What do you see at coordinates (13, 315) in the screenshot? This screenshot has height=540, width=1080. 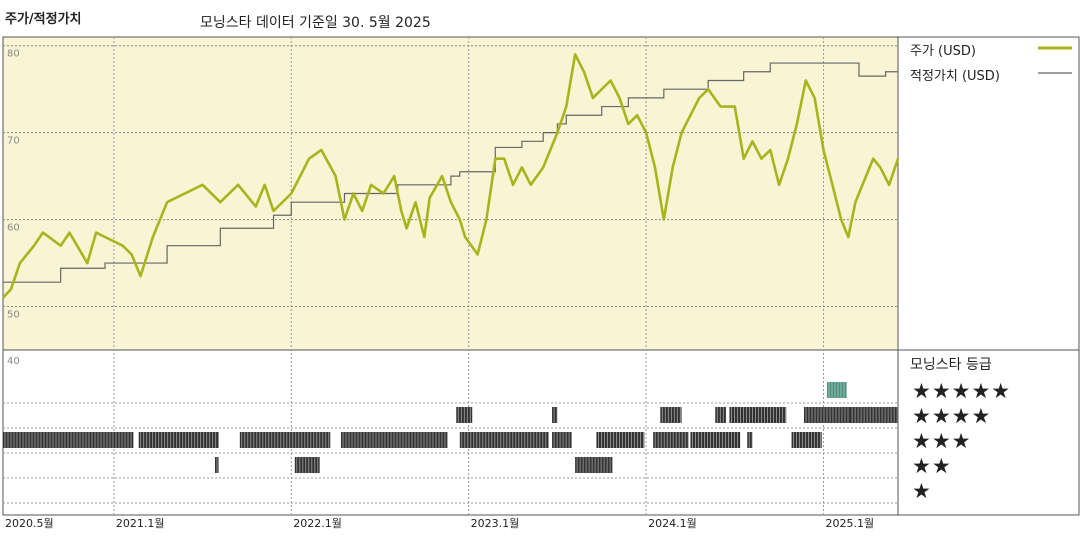 I see `y-tick-label: 50` at bounding box center [13, 315].